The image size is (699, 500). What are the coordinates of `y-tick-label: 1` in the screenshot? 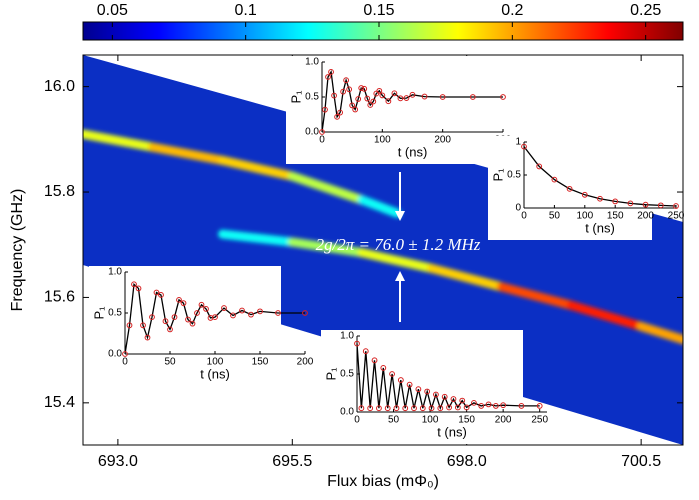 It's located at (518, 142).